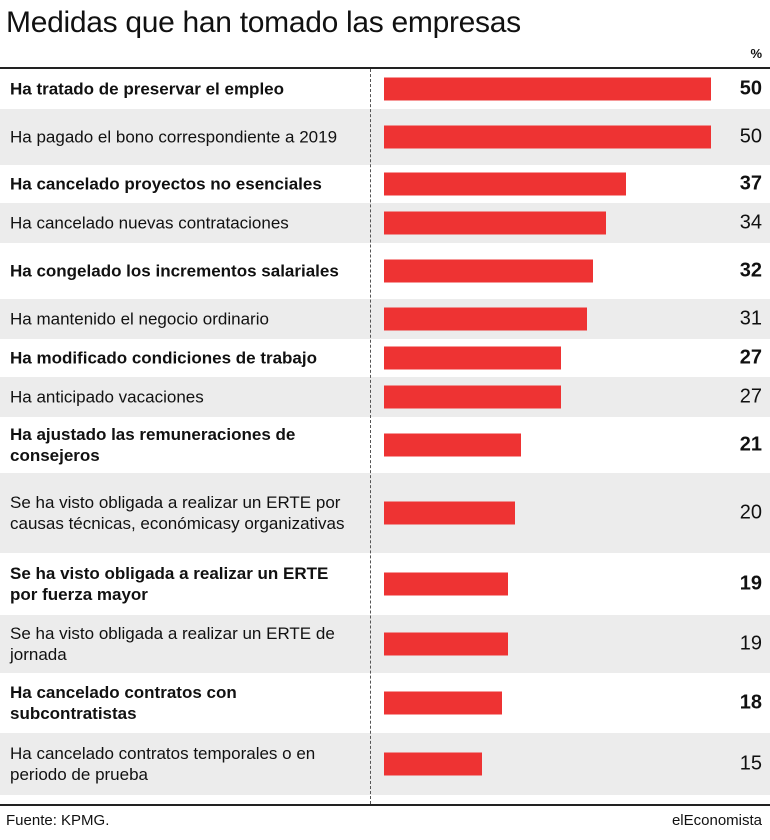 The width and height of the screenshot is (770, 840). I want to click on value-label: 34, so click(750, 222).